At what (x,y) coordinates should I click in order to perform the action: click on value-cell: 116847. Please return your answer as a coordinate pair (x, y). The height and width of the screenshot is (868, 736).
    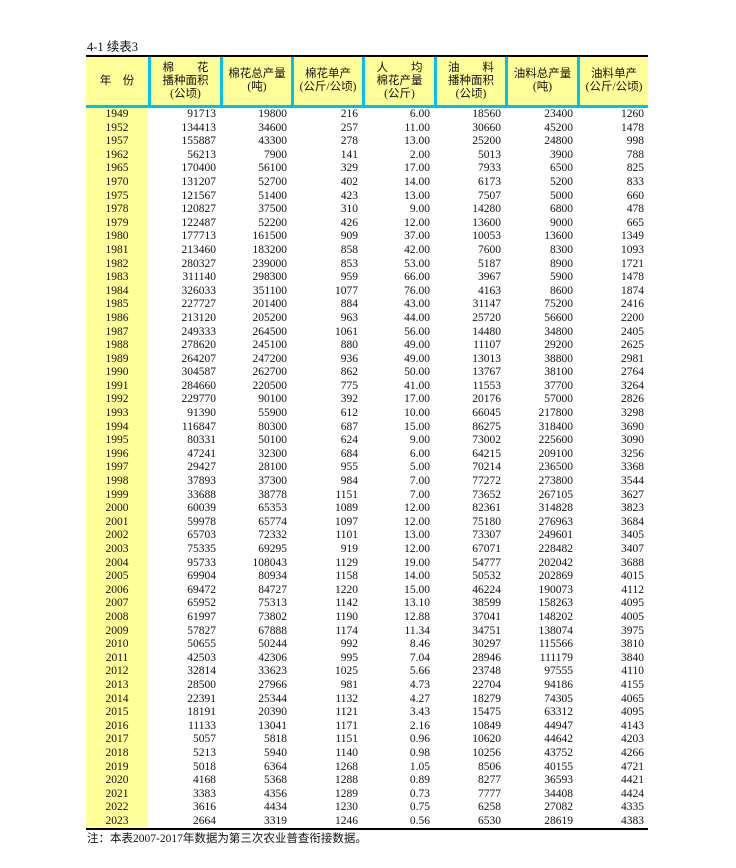
    Looking at the image, I should click on (198, 426).